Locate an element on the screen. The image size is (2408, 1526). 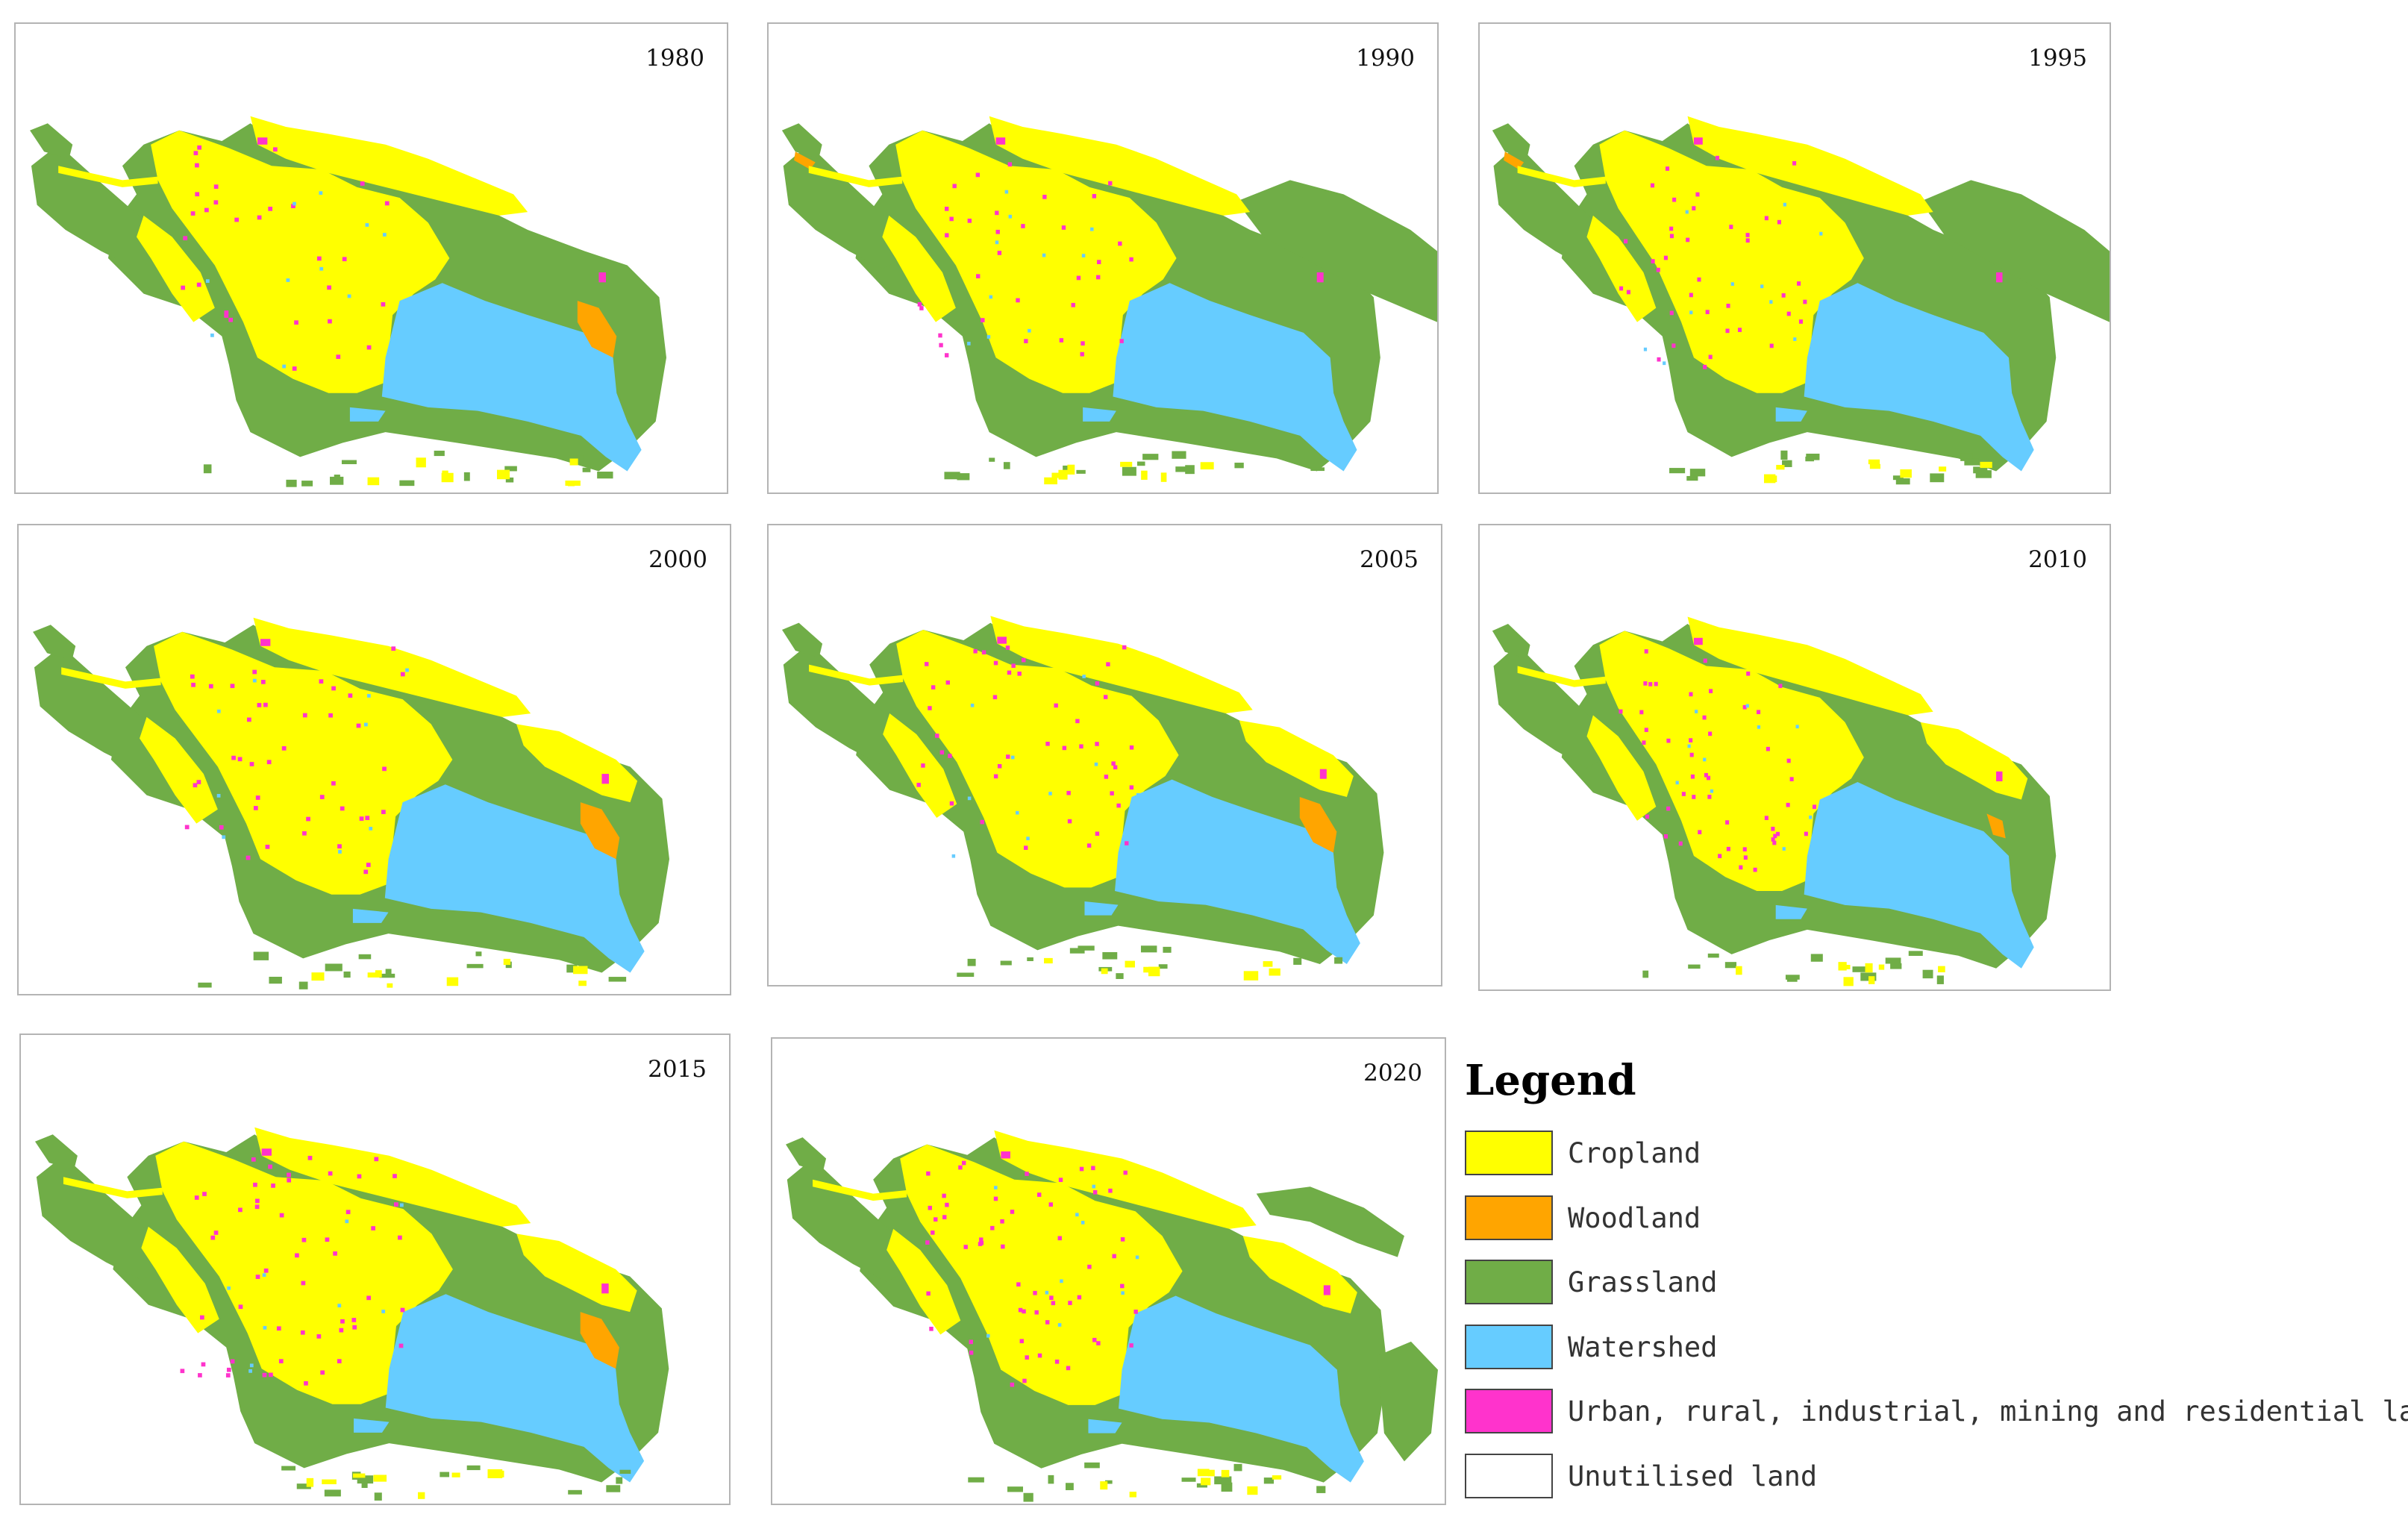
land-use-map is located at coordinates (351, 1314).